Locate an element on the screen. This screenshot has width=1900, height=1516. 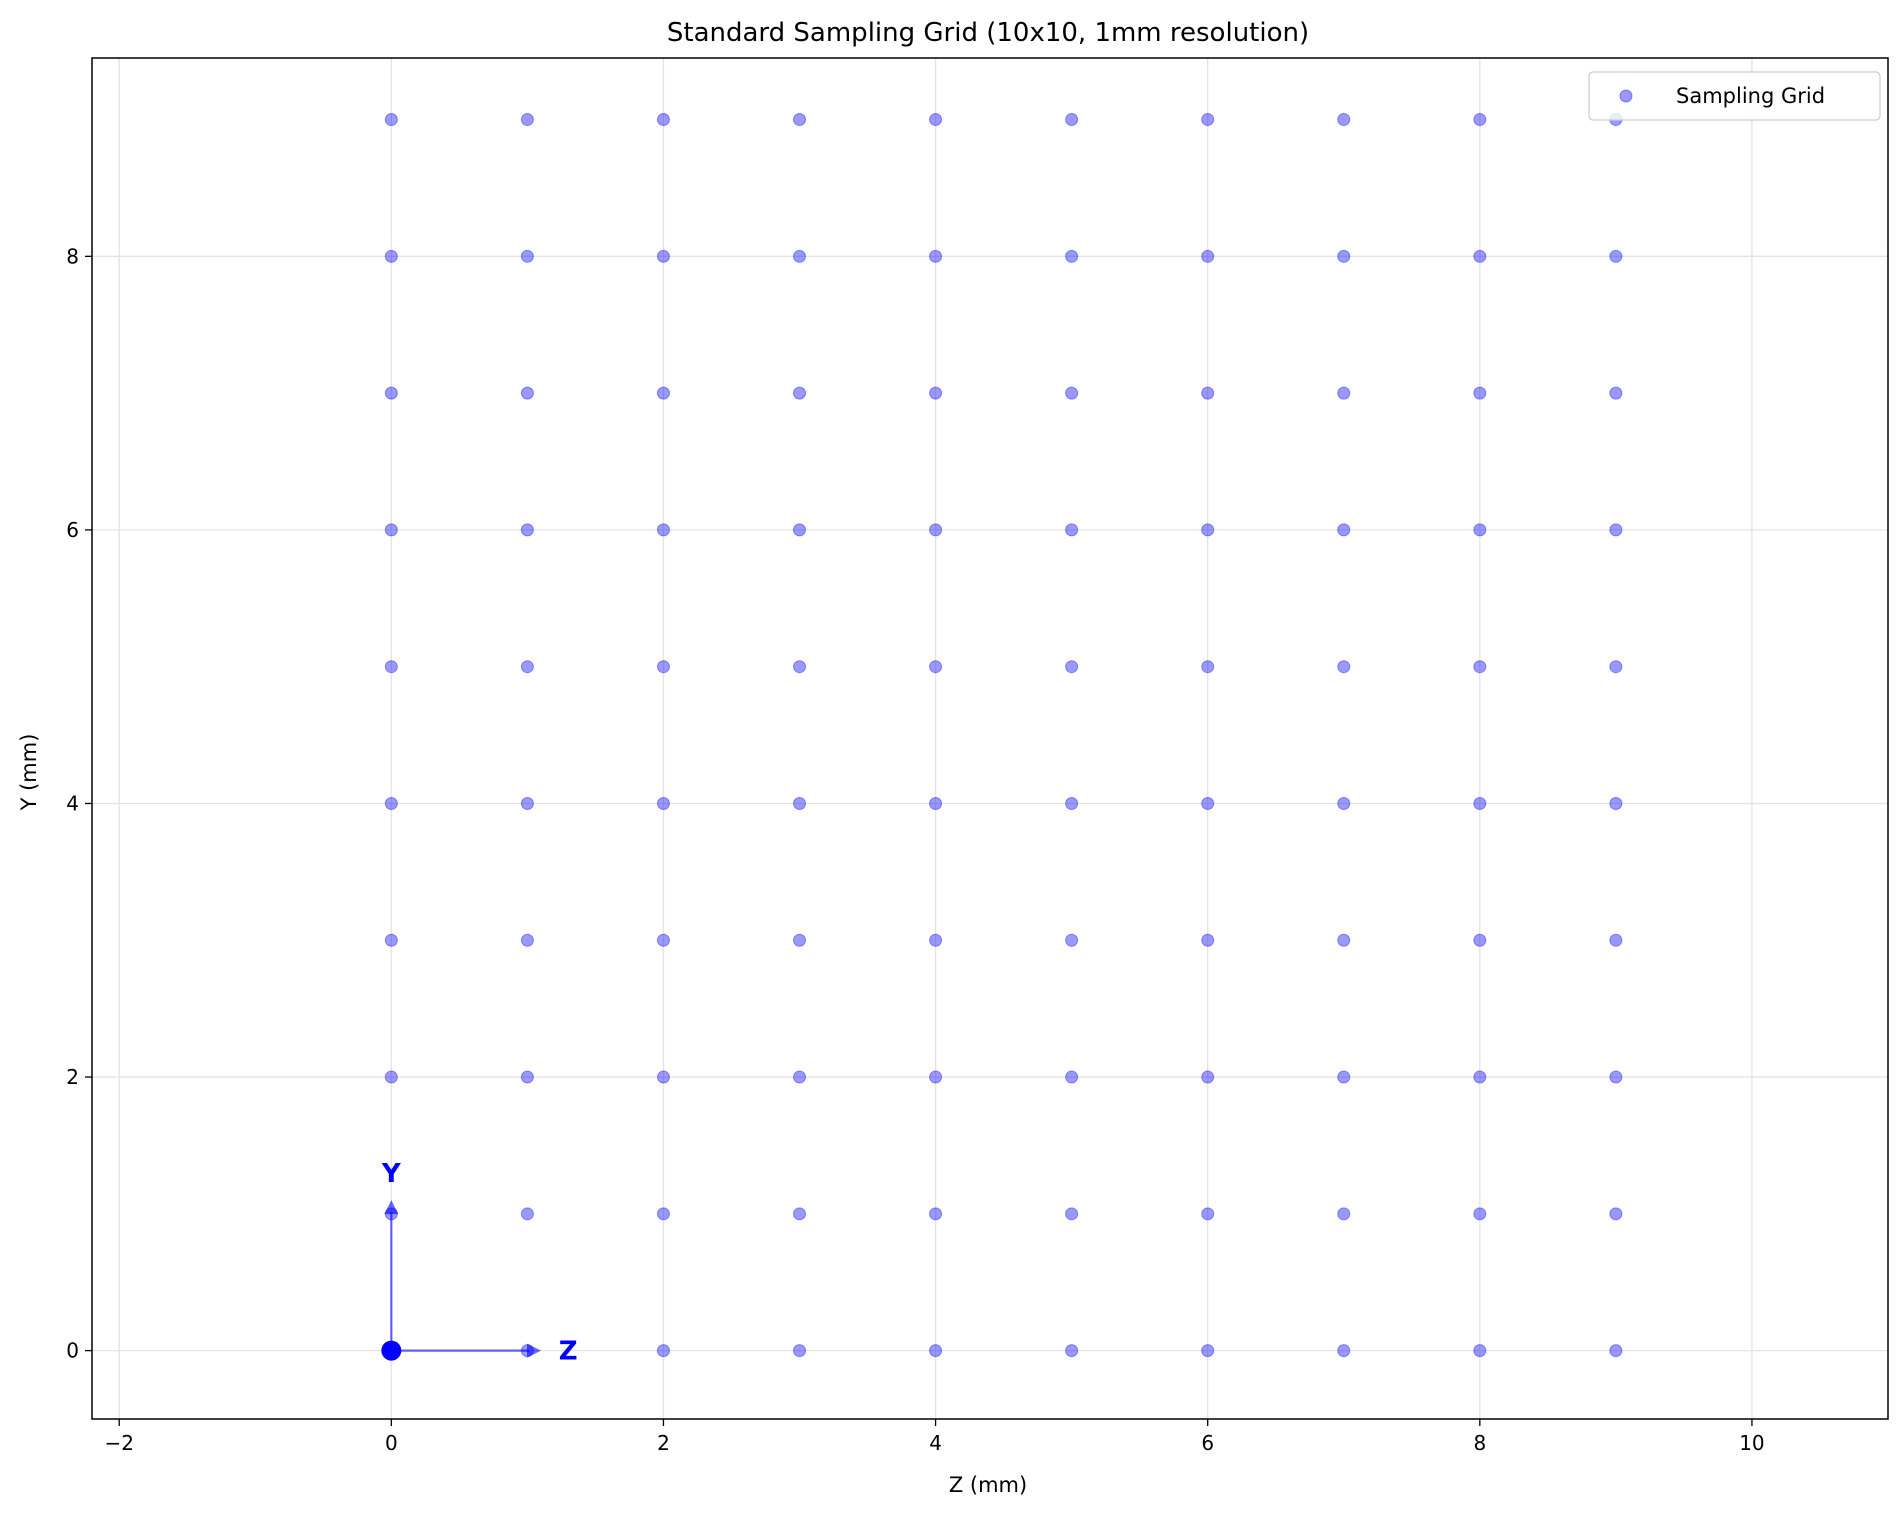
x-axis-label: Z (mm) is located at coordinates (988, 1485).